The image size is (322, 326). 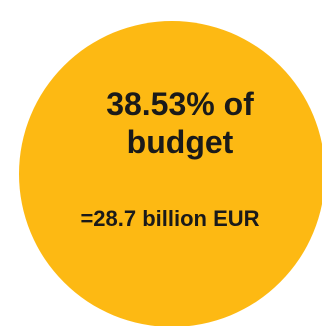 I want to click on budget-share-percentage: 38.53% of, so click(x=180, y=104).